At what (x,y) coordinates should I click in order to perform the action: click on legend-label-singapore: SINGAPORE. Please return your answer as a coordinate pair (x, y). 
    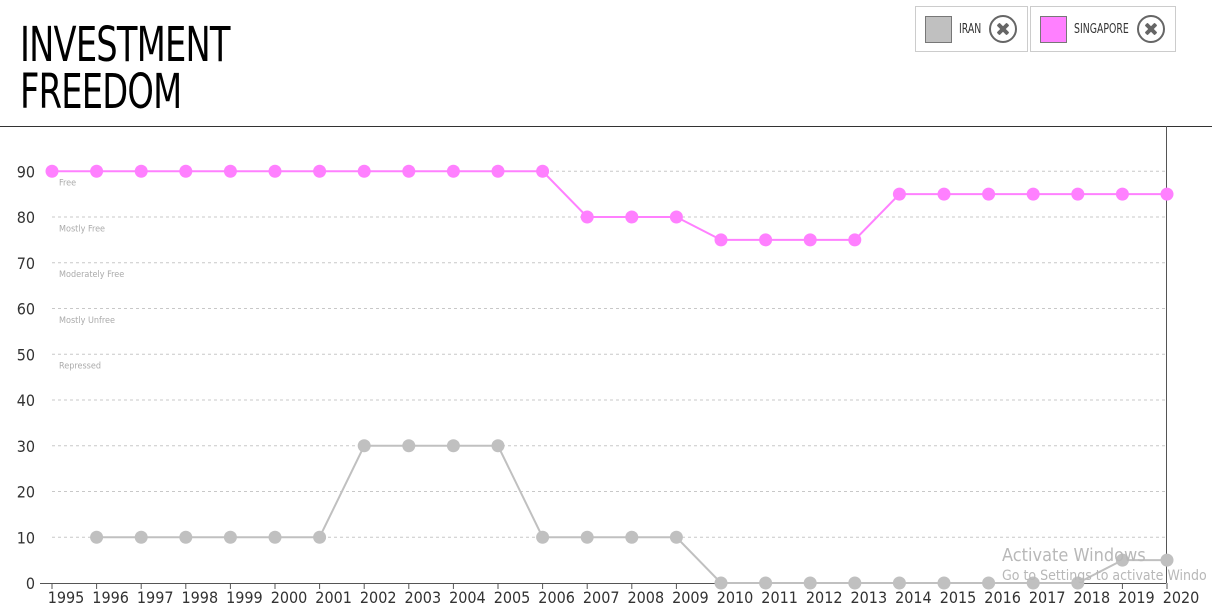
    Looking at the image, I should click on (1101, 29).